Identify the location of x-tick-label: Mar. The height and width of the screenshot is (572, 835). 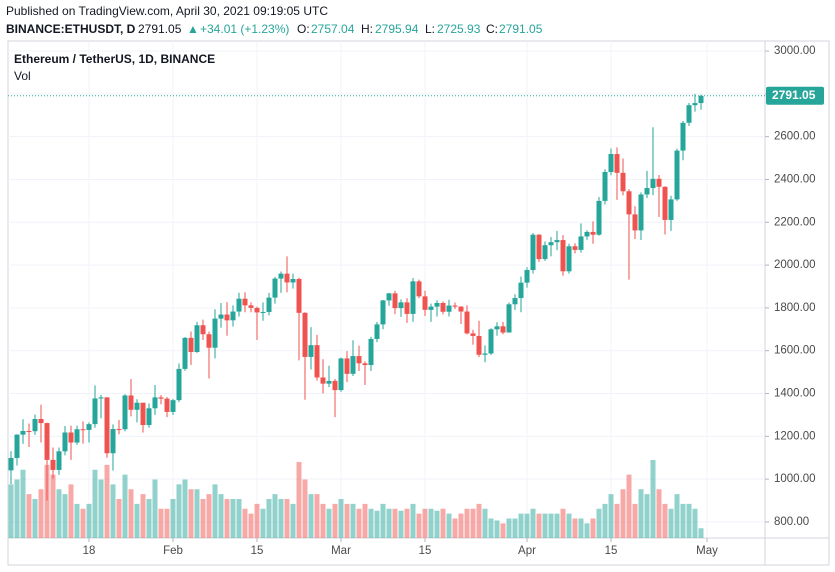
(341, 551).